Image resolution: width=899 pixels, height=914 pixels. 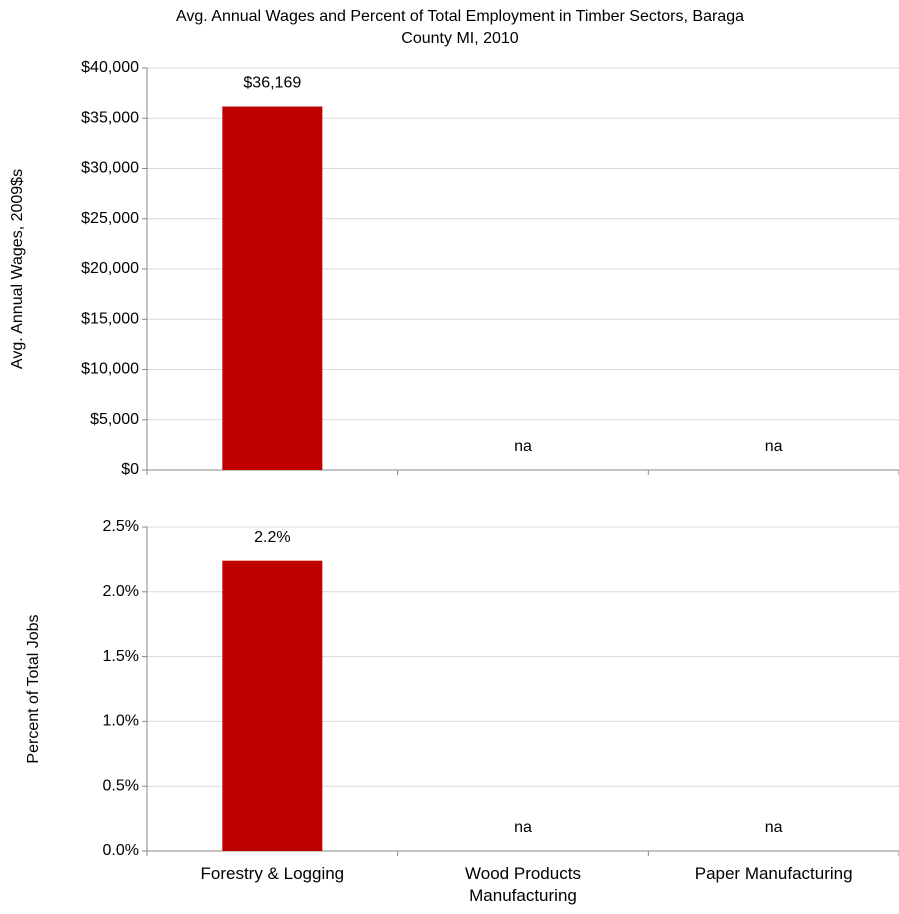 I want to click on x-tick-label: Wood Products Manufacturing, so click(x=523, y=884).